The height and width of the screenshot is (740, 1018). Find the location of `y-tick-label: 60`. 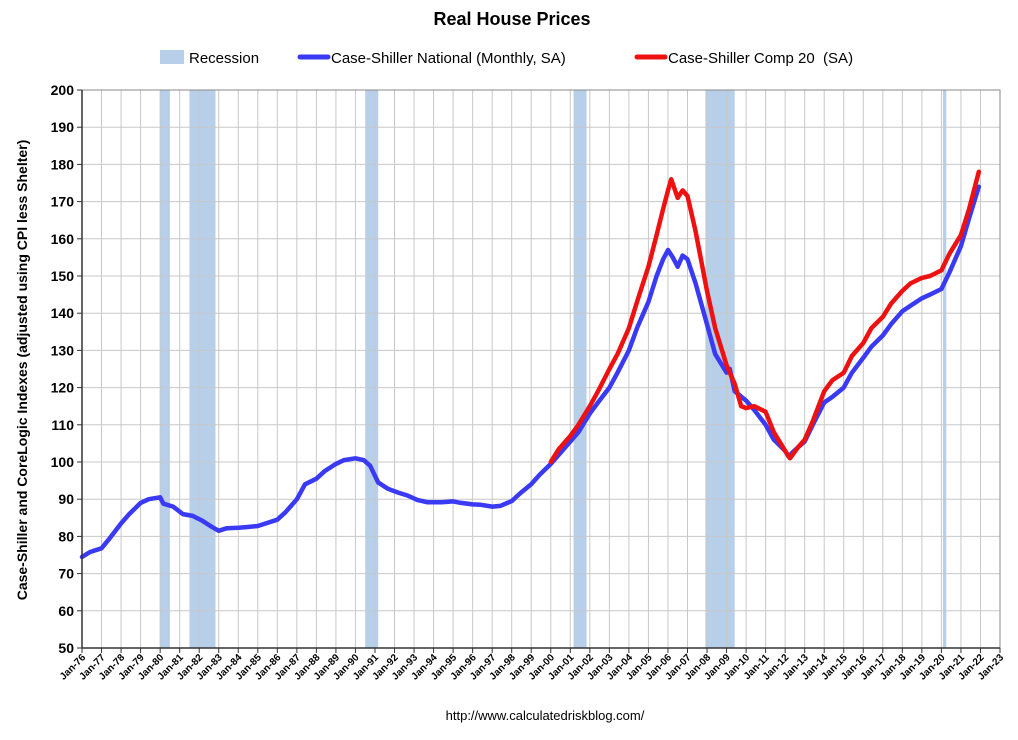

y-tick-label: 60 is located at coordinates (66, 611).